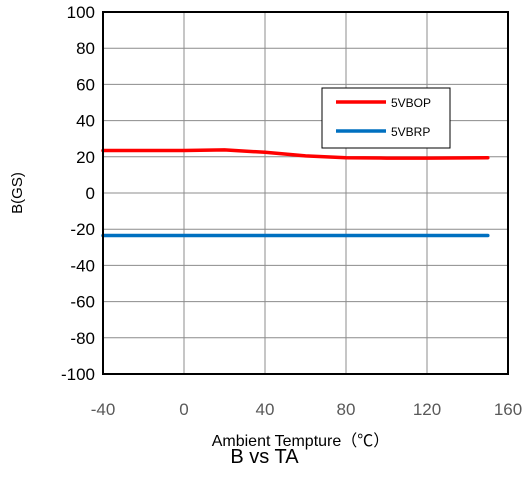 The image size is (529, 495). What do you see at coordinates (346, 409) in the screenshot?
I see `x-tick-label: 80` at bounding box center [346, 409].